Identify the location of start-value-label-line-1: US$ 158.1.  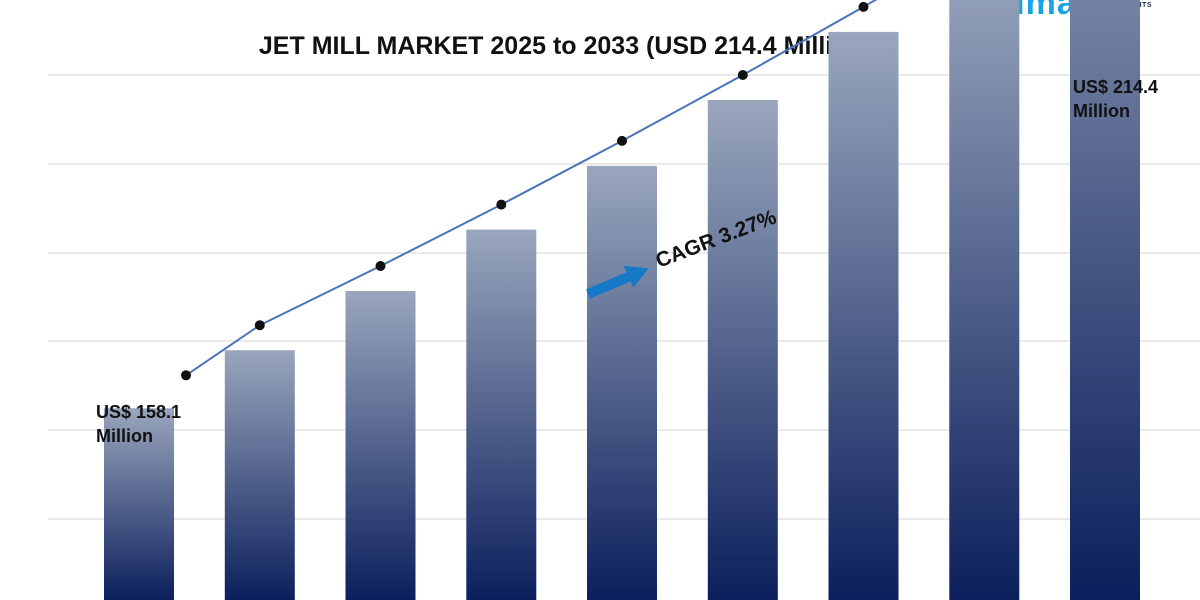
(138, 412).